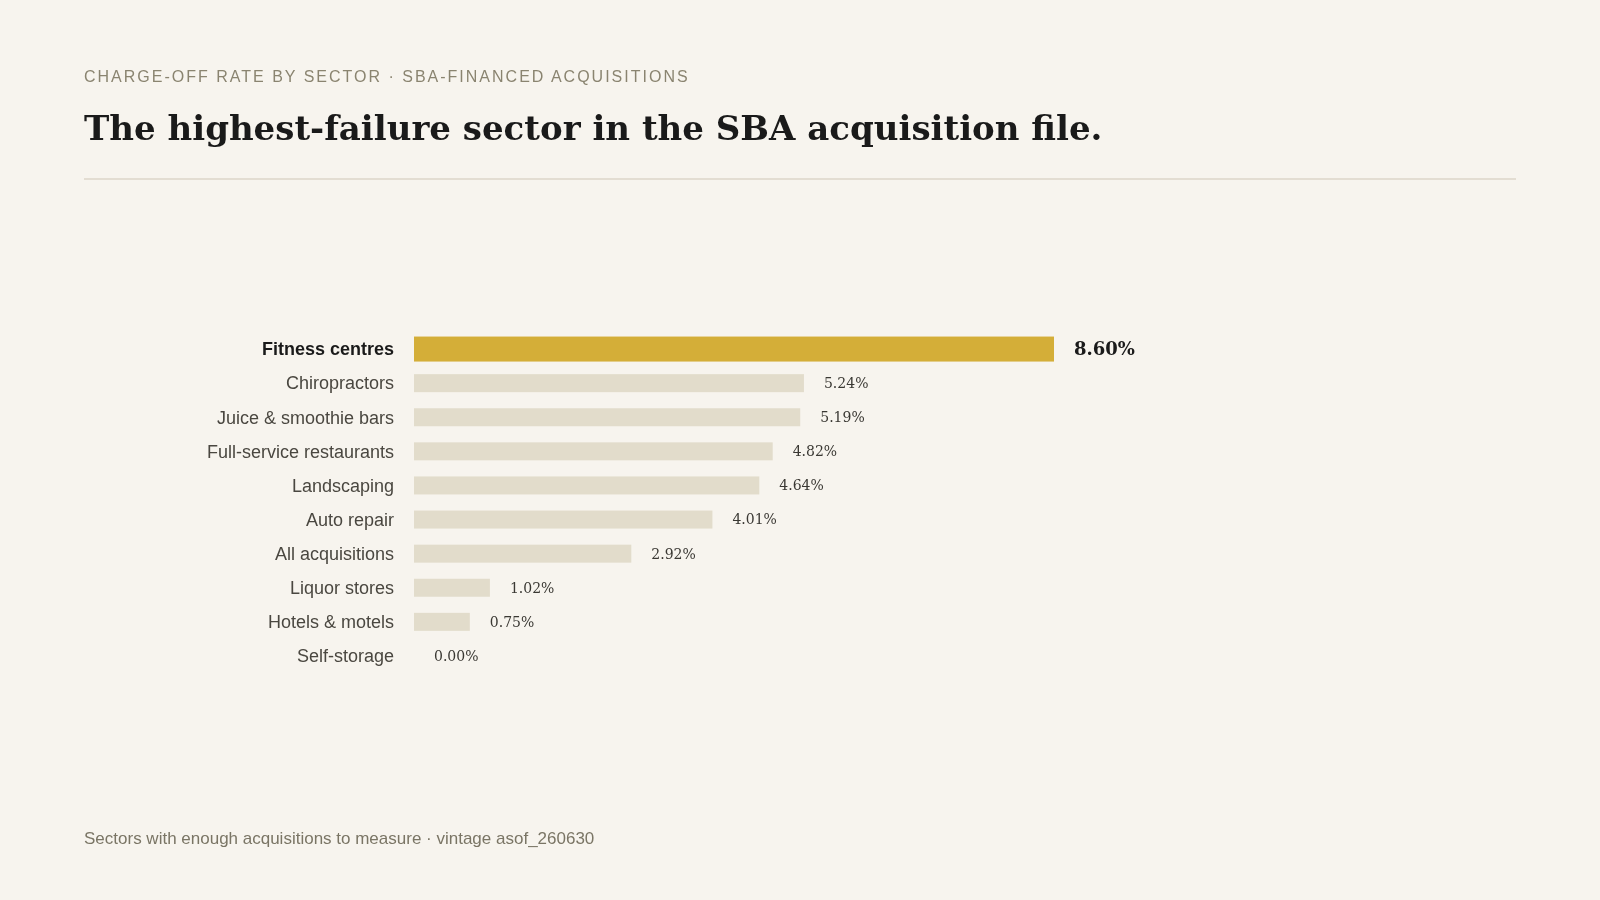 This screenshot has width=1600, height=900. What do you see at coordinates (456, 655) in the screenshot?
I see `data-label: 0.00%` at bounding box center [456, 655].